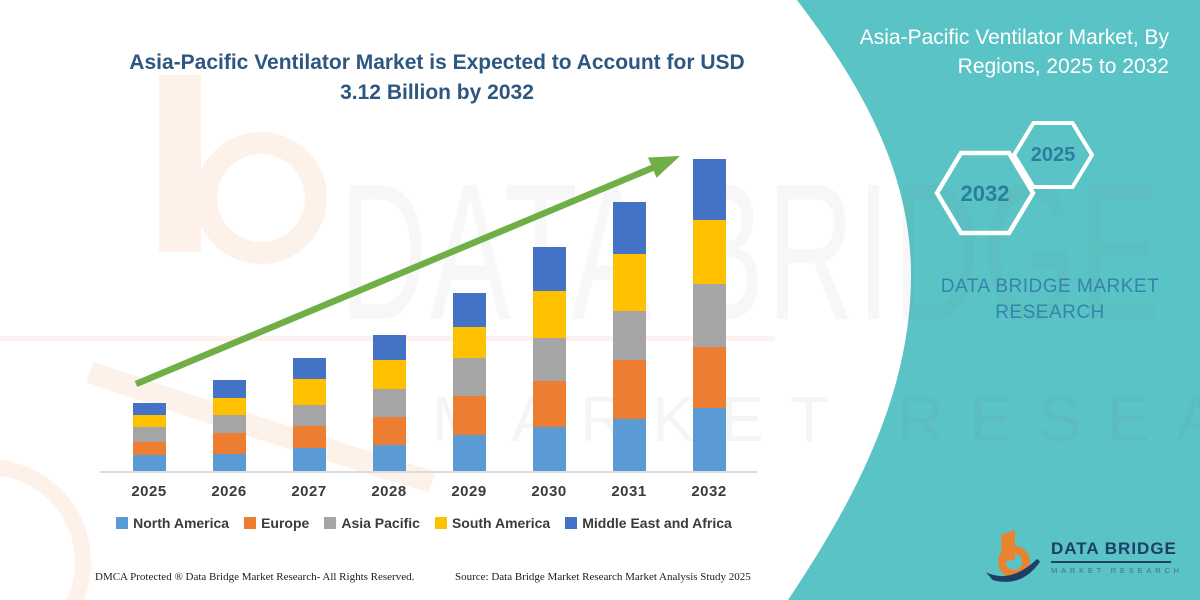  Describe the element at coordinates (629, 491) in the screenshot. I see `x-axis-label-2031: 2031` at that location.